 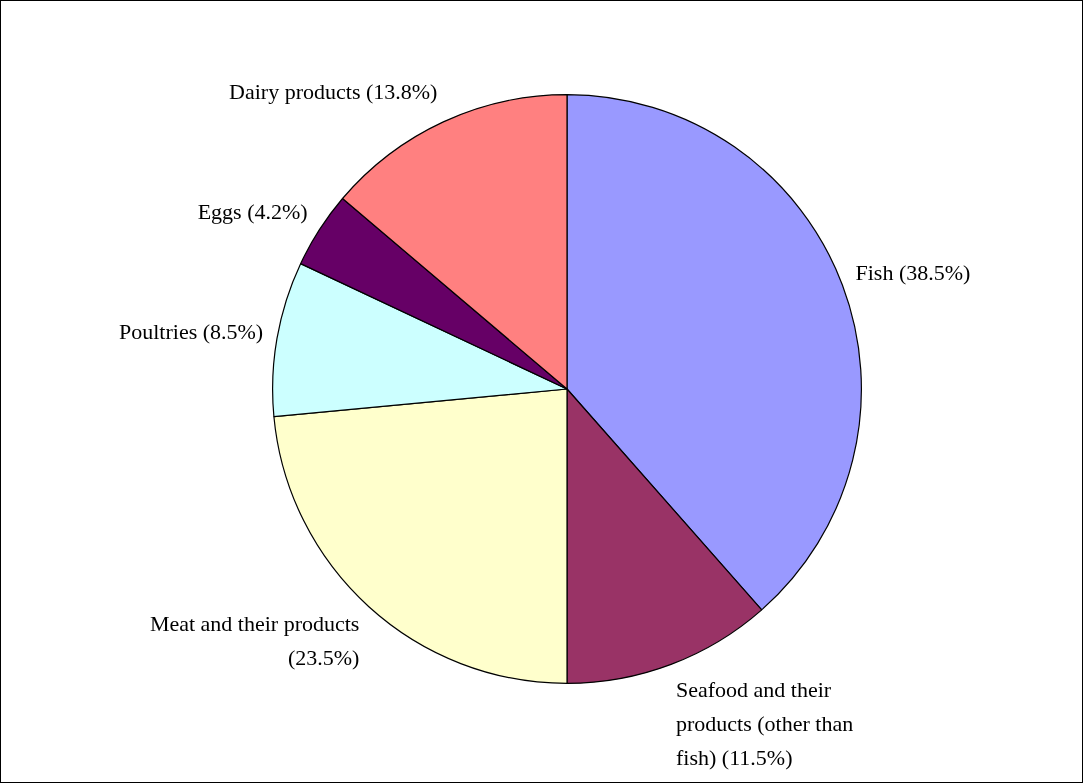 I want to click on slice-label: Meat and their products, so click(x=254, y=624).